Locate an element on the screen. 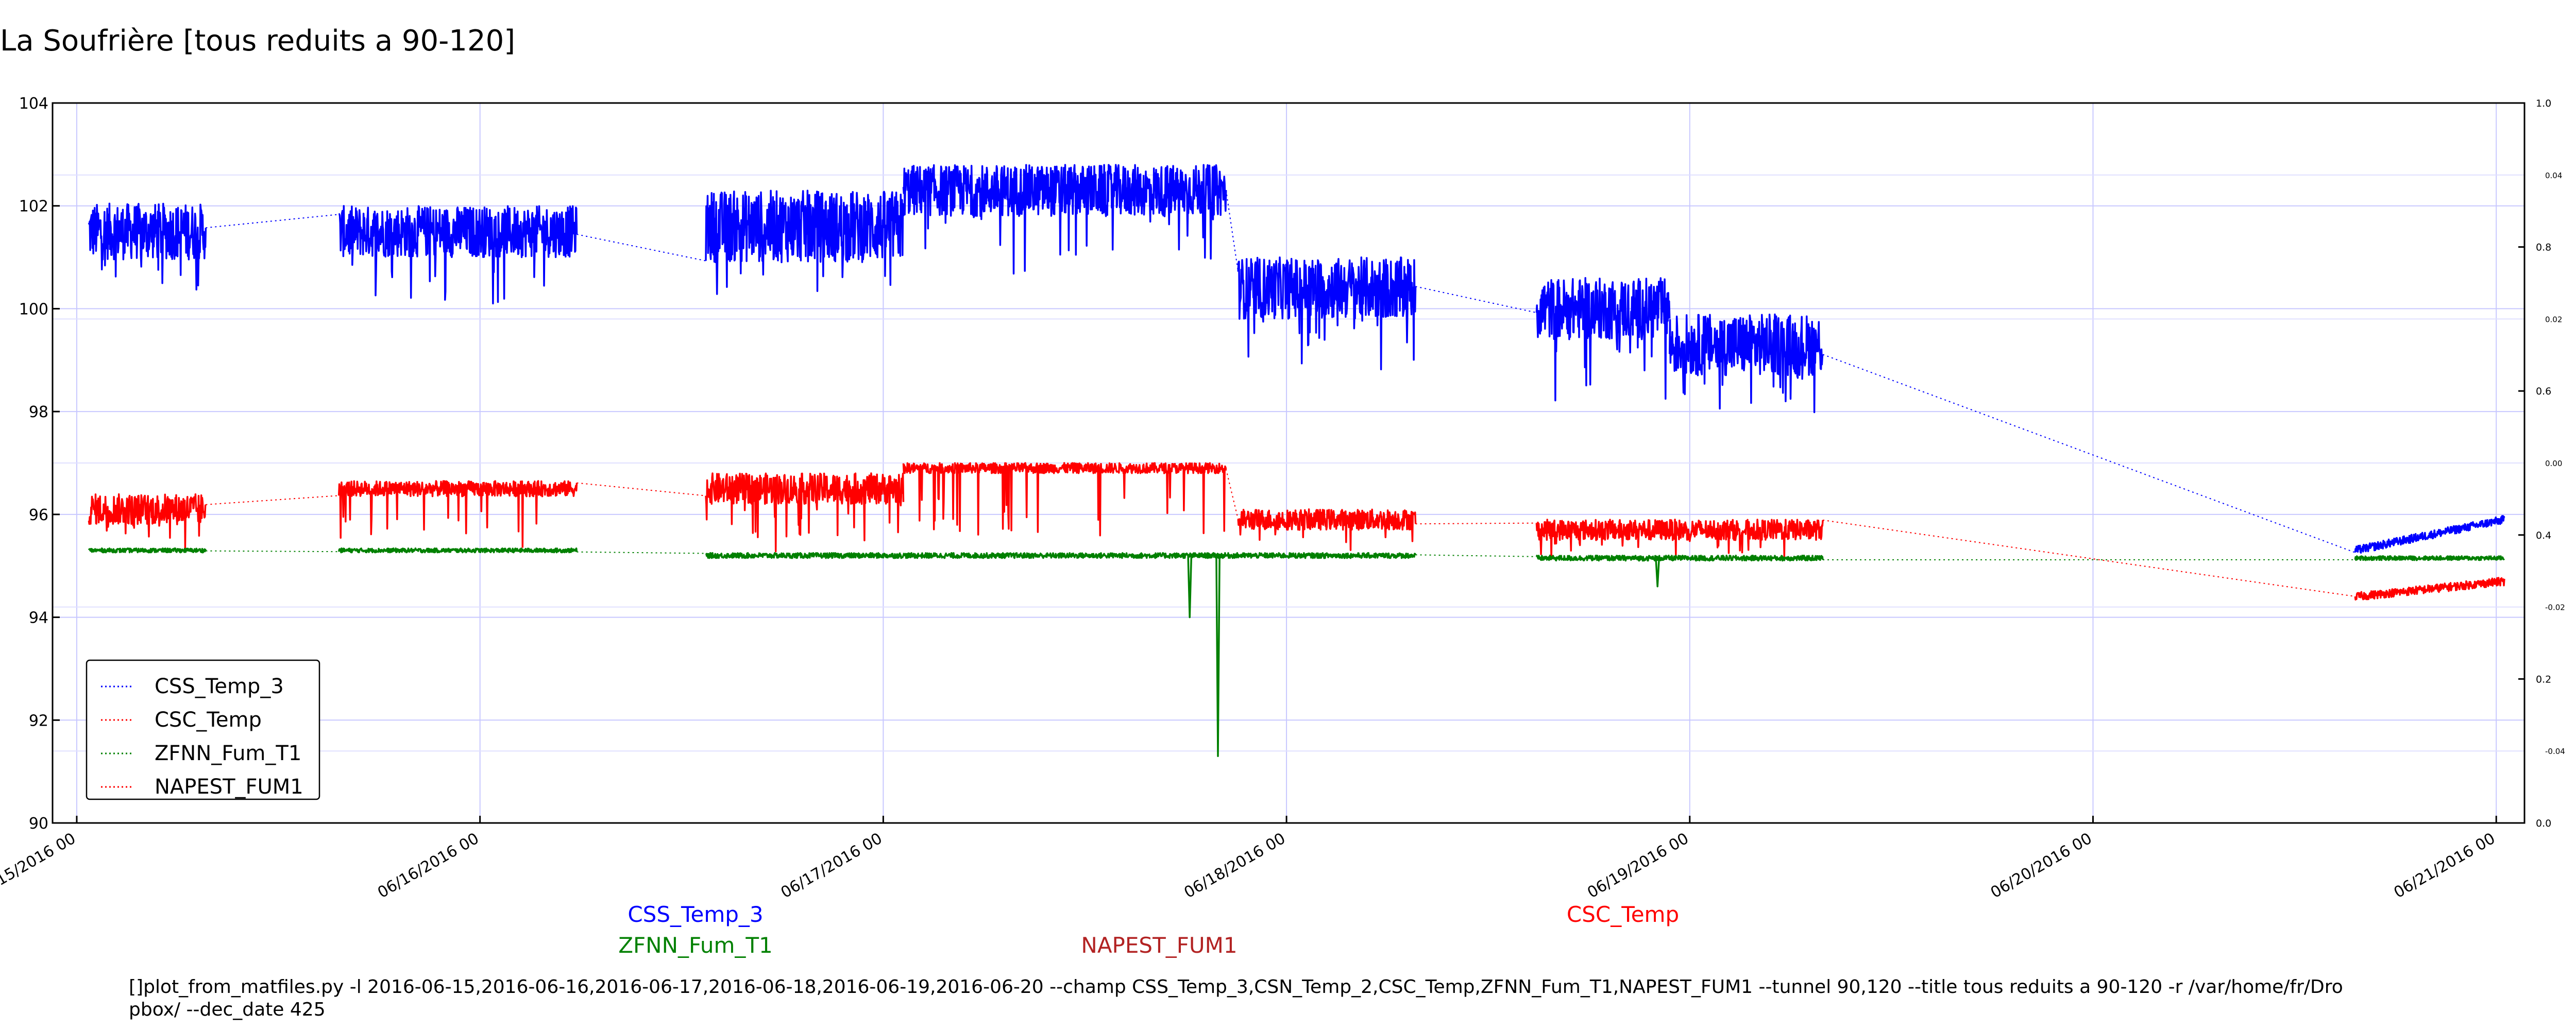  x-tick-label: 06/17/2016 00 is located at coordinates (832, 866).